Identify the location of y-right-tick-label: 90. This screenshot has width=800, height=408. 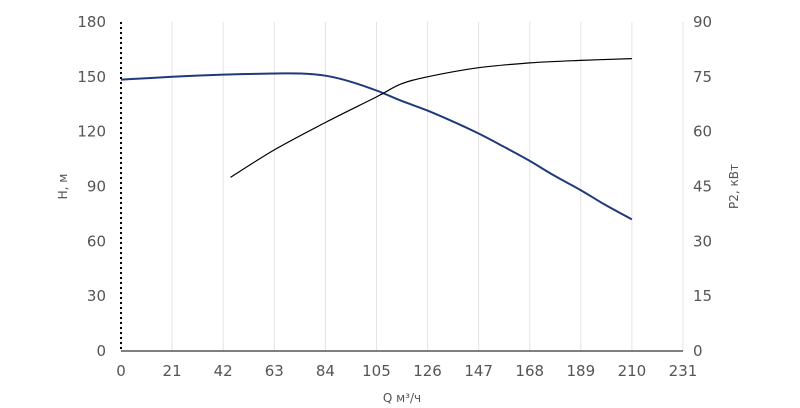
(702, 22).